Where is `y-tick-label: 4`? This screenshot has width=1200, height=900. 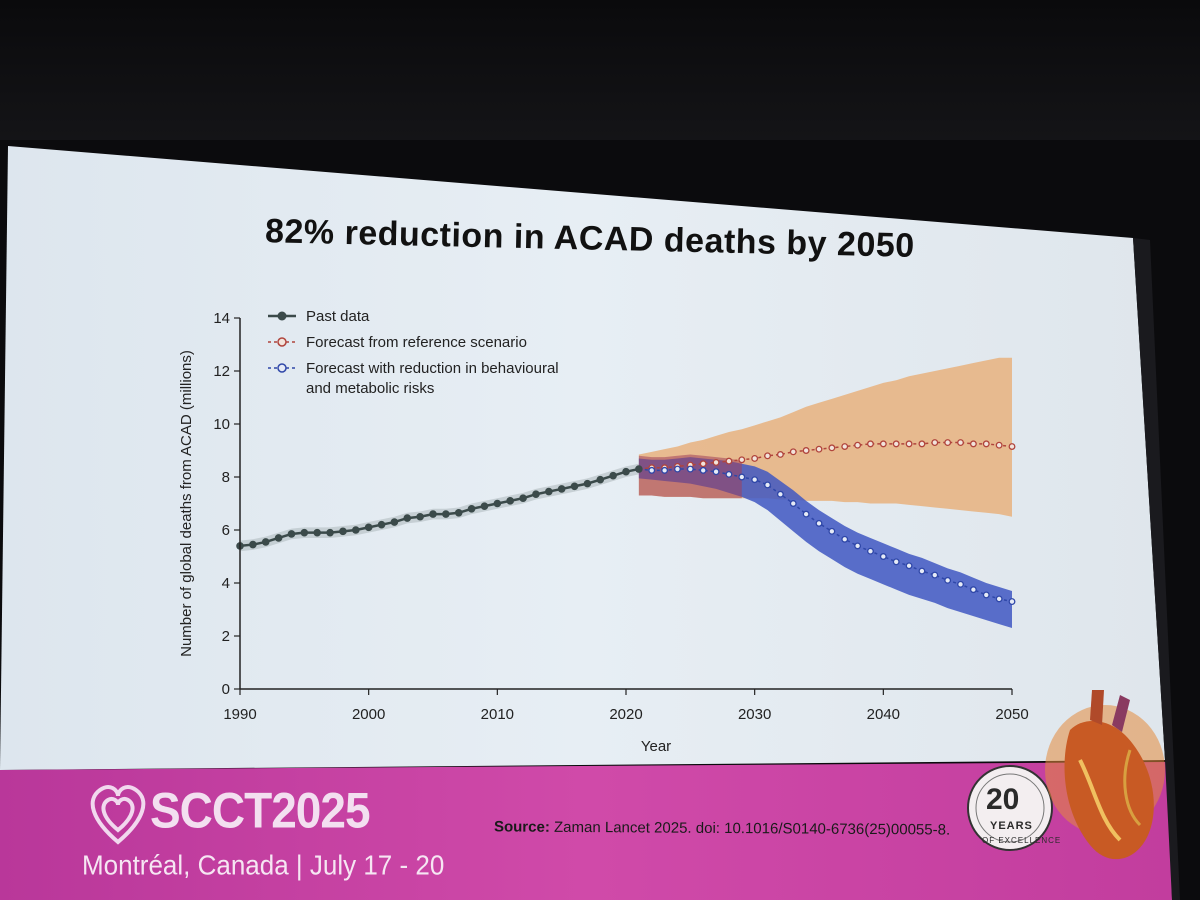
y-tick-label: 4 is located at coordinates (226, 583).